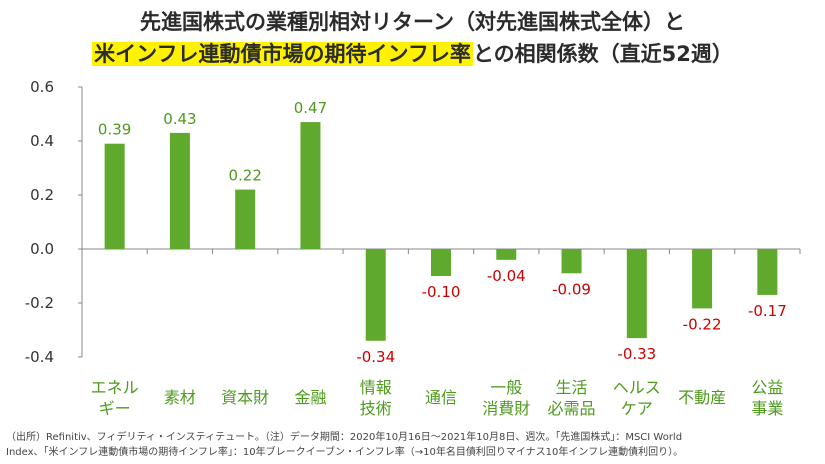 This screenshot has width=825, height=464. I want to click on data-label: -0.10, so click(441, 292).